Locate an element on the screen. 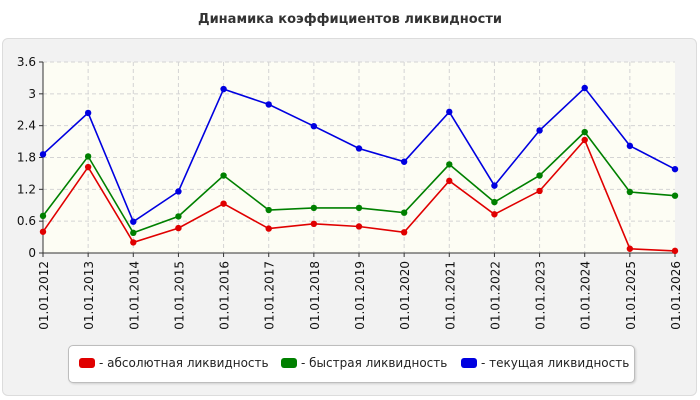  legend-label: - быстрая ликвидность is located at coordinates (374, 363).